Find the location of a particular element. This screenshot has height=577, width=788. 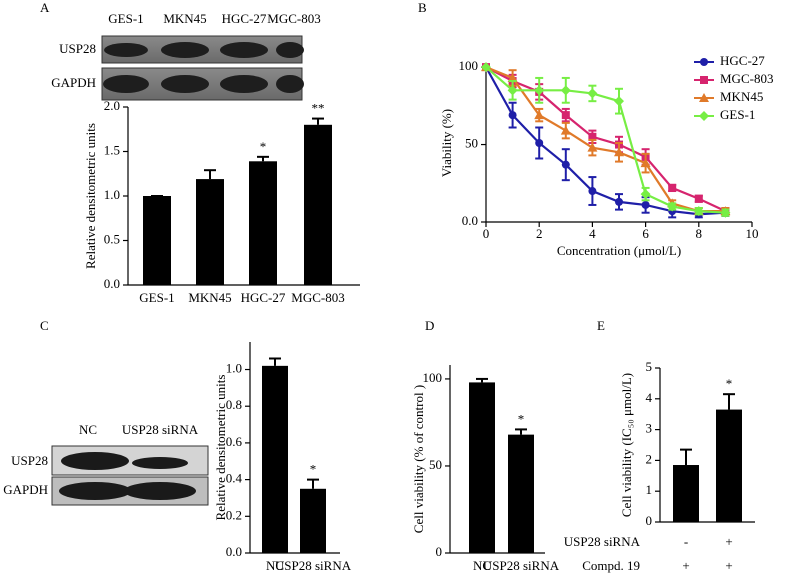

legend-label: MGC-803 is located at coordinates (746, 78).